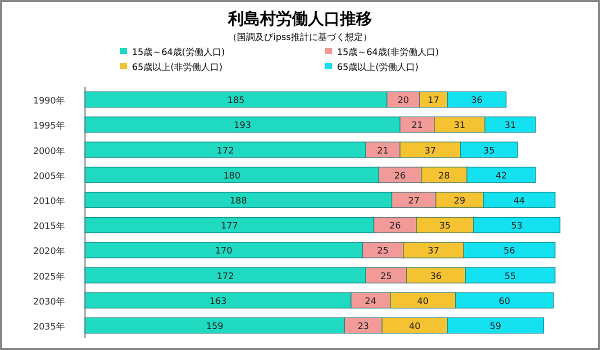 The width and height of the screenshot is (600, 350). Describe the element at coordinates (299, 18) in the screenshot. I see `chart-title: 利島村労働人口推移` at that location.